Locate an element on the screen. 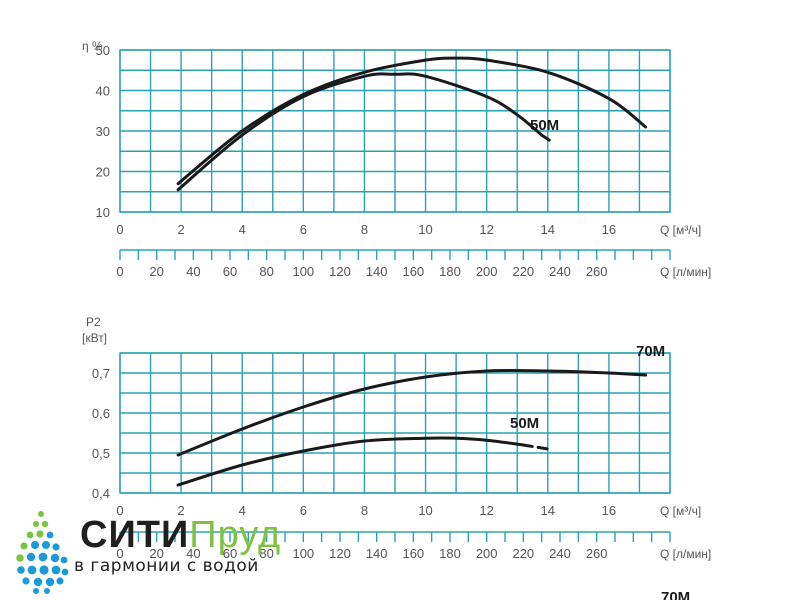 The width and height of the screenshot is (800, 600). x-tick-label: 8 is located at coordinates (364, 229).